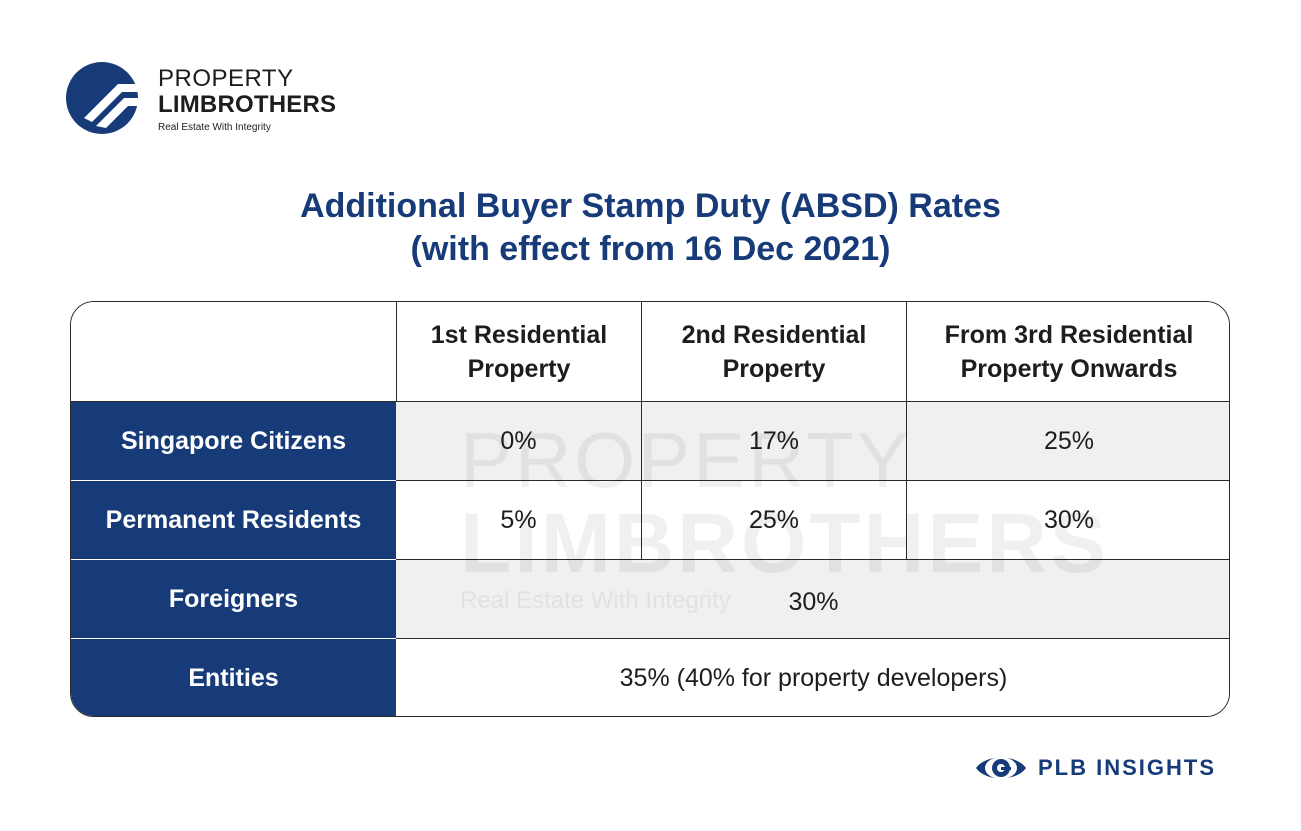 This screenshot has width=1301, height=831. I want to click on insights-label: PLB INSIGHTS, so click(1127, 767).